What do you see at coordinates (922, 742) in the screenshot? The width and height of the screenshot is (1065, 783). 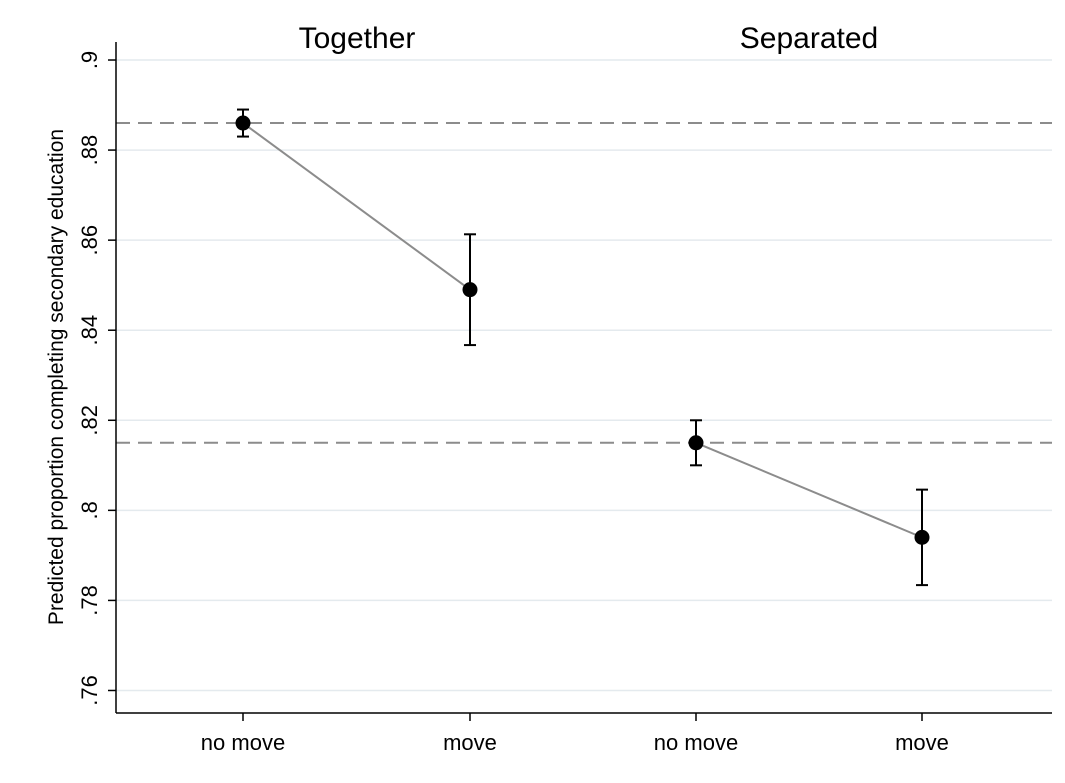 I see `x-tick-label-separated-move: move` at bounding box center [922, 742].